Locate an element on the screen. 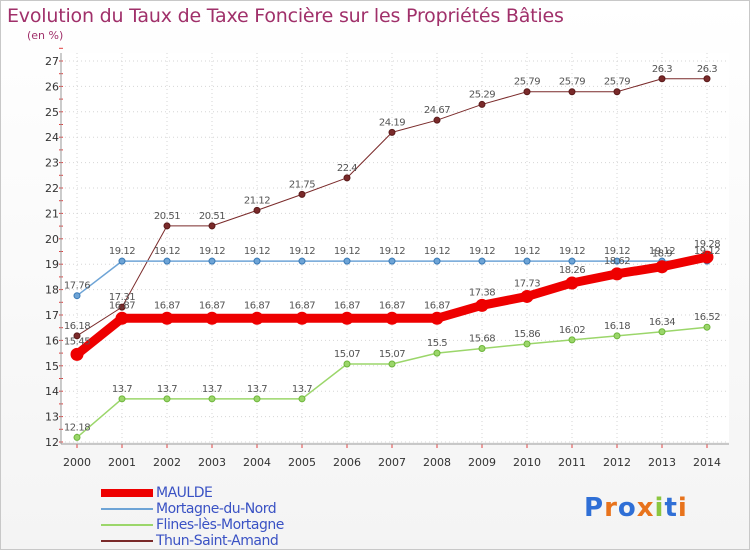  legend-item-mortagne: Mortagne-du-Nord is located at coordinates (192, 509).